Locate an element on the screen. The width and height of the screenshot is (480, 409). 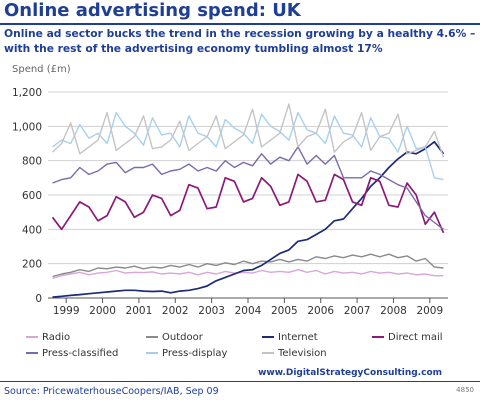
footer-rule is located at coordinates (240, 381).